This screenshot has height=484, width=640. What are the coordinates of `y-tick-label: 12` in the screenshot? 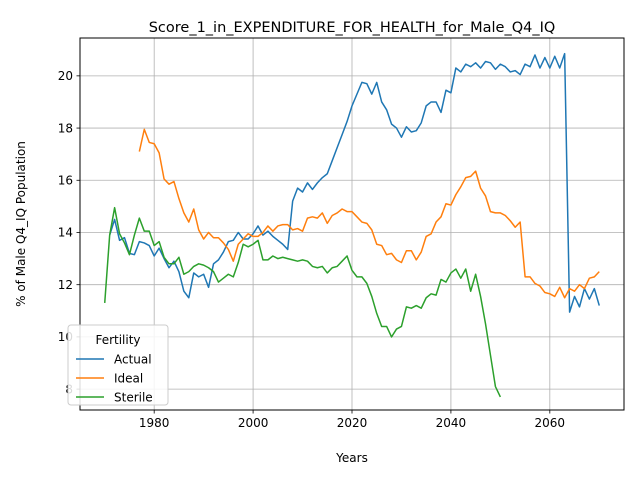 It's located at (65, 285).